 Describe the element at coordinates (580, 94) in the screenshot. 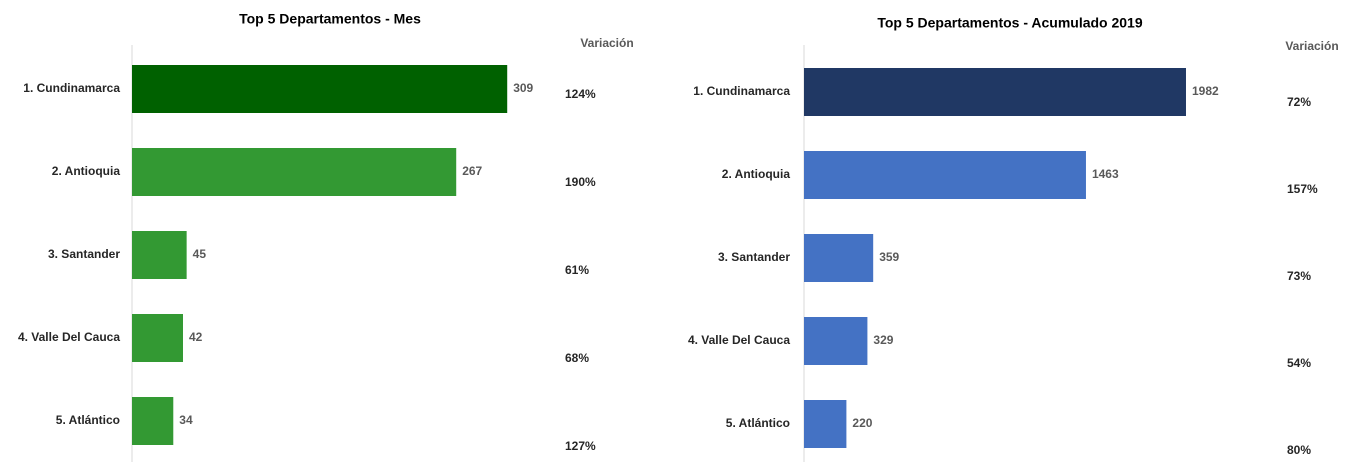

I see `variation-value: 124%` at that location.